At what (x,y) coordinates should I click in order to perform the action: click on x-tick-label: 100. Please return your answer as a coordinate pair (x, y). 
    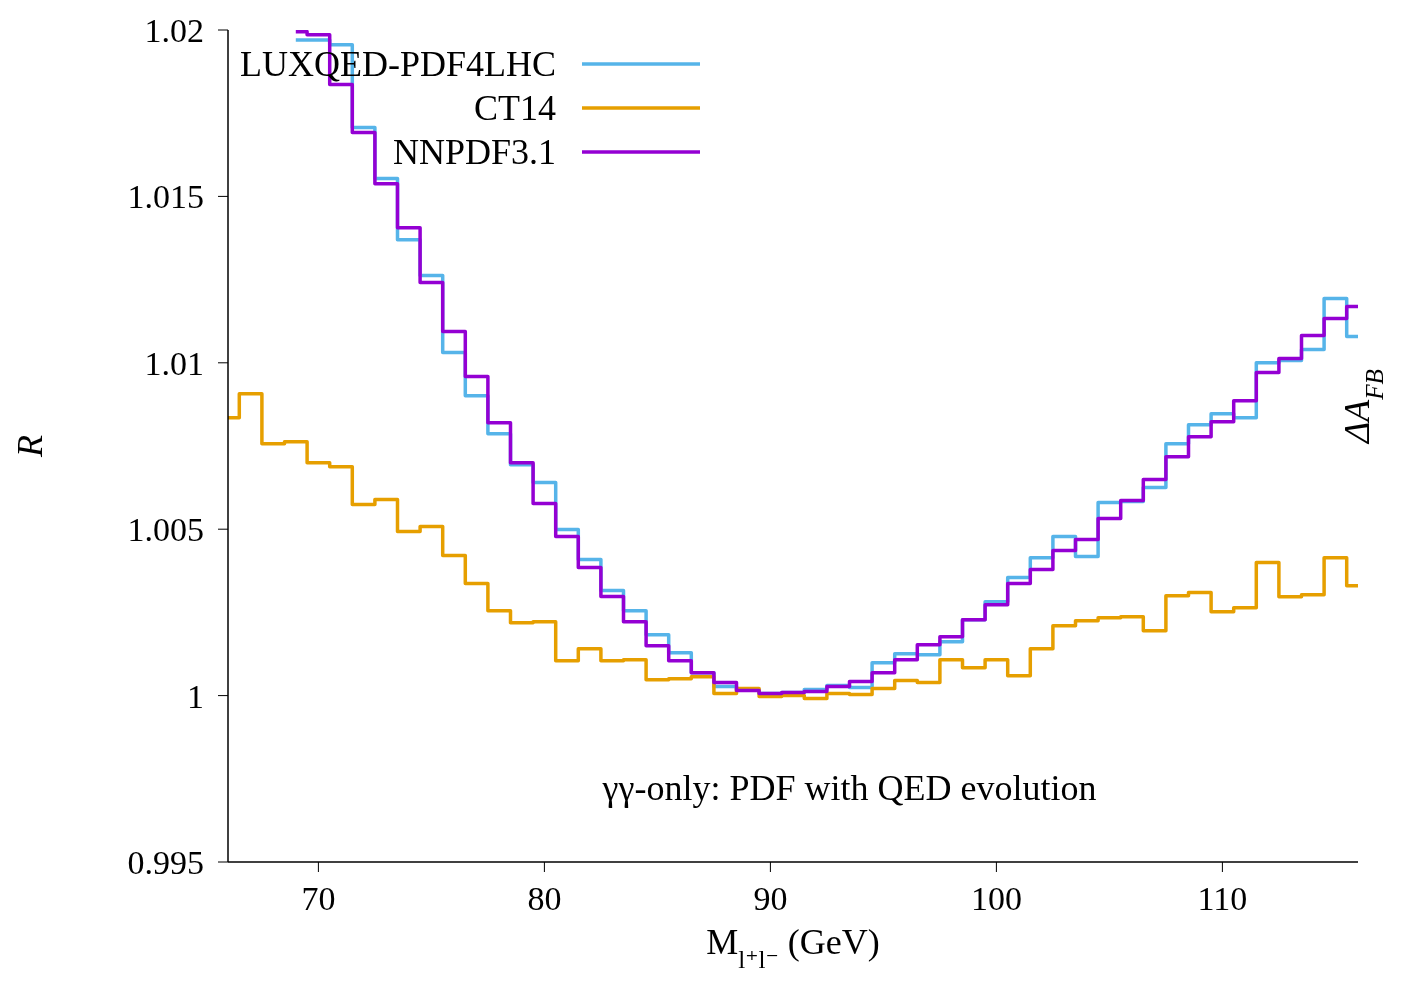
    Looking at the image, I should click on (996, 899).